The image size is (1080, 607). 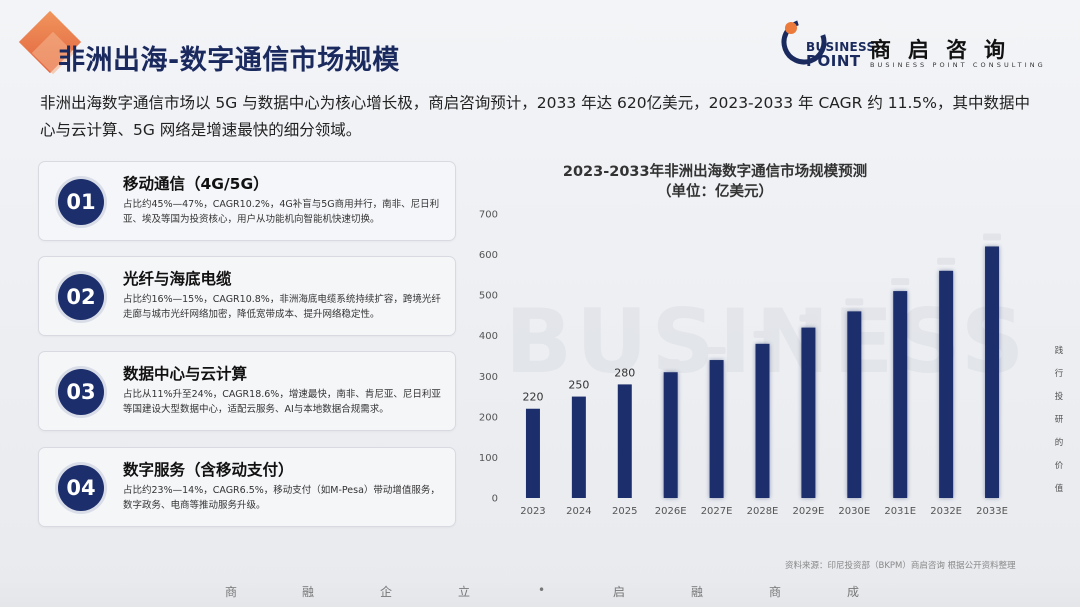 What do you see at coordinates (488, 296) in the screenshot?
I see `y-tick-label: 500` at bounding box center [488, 296].